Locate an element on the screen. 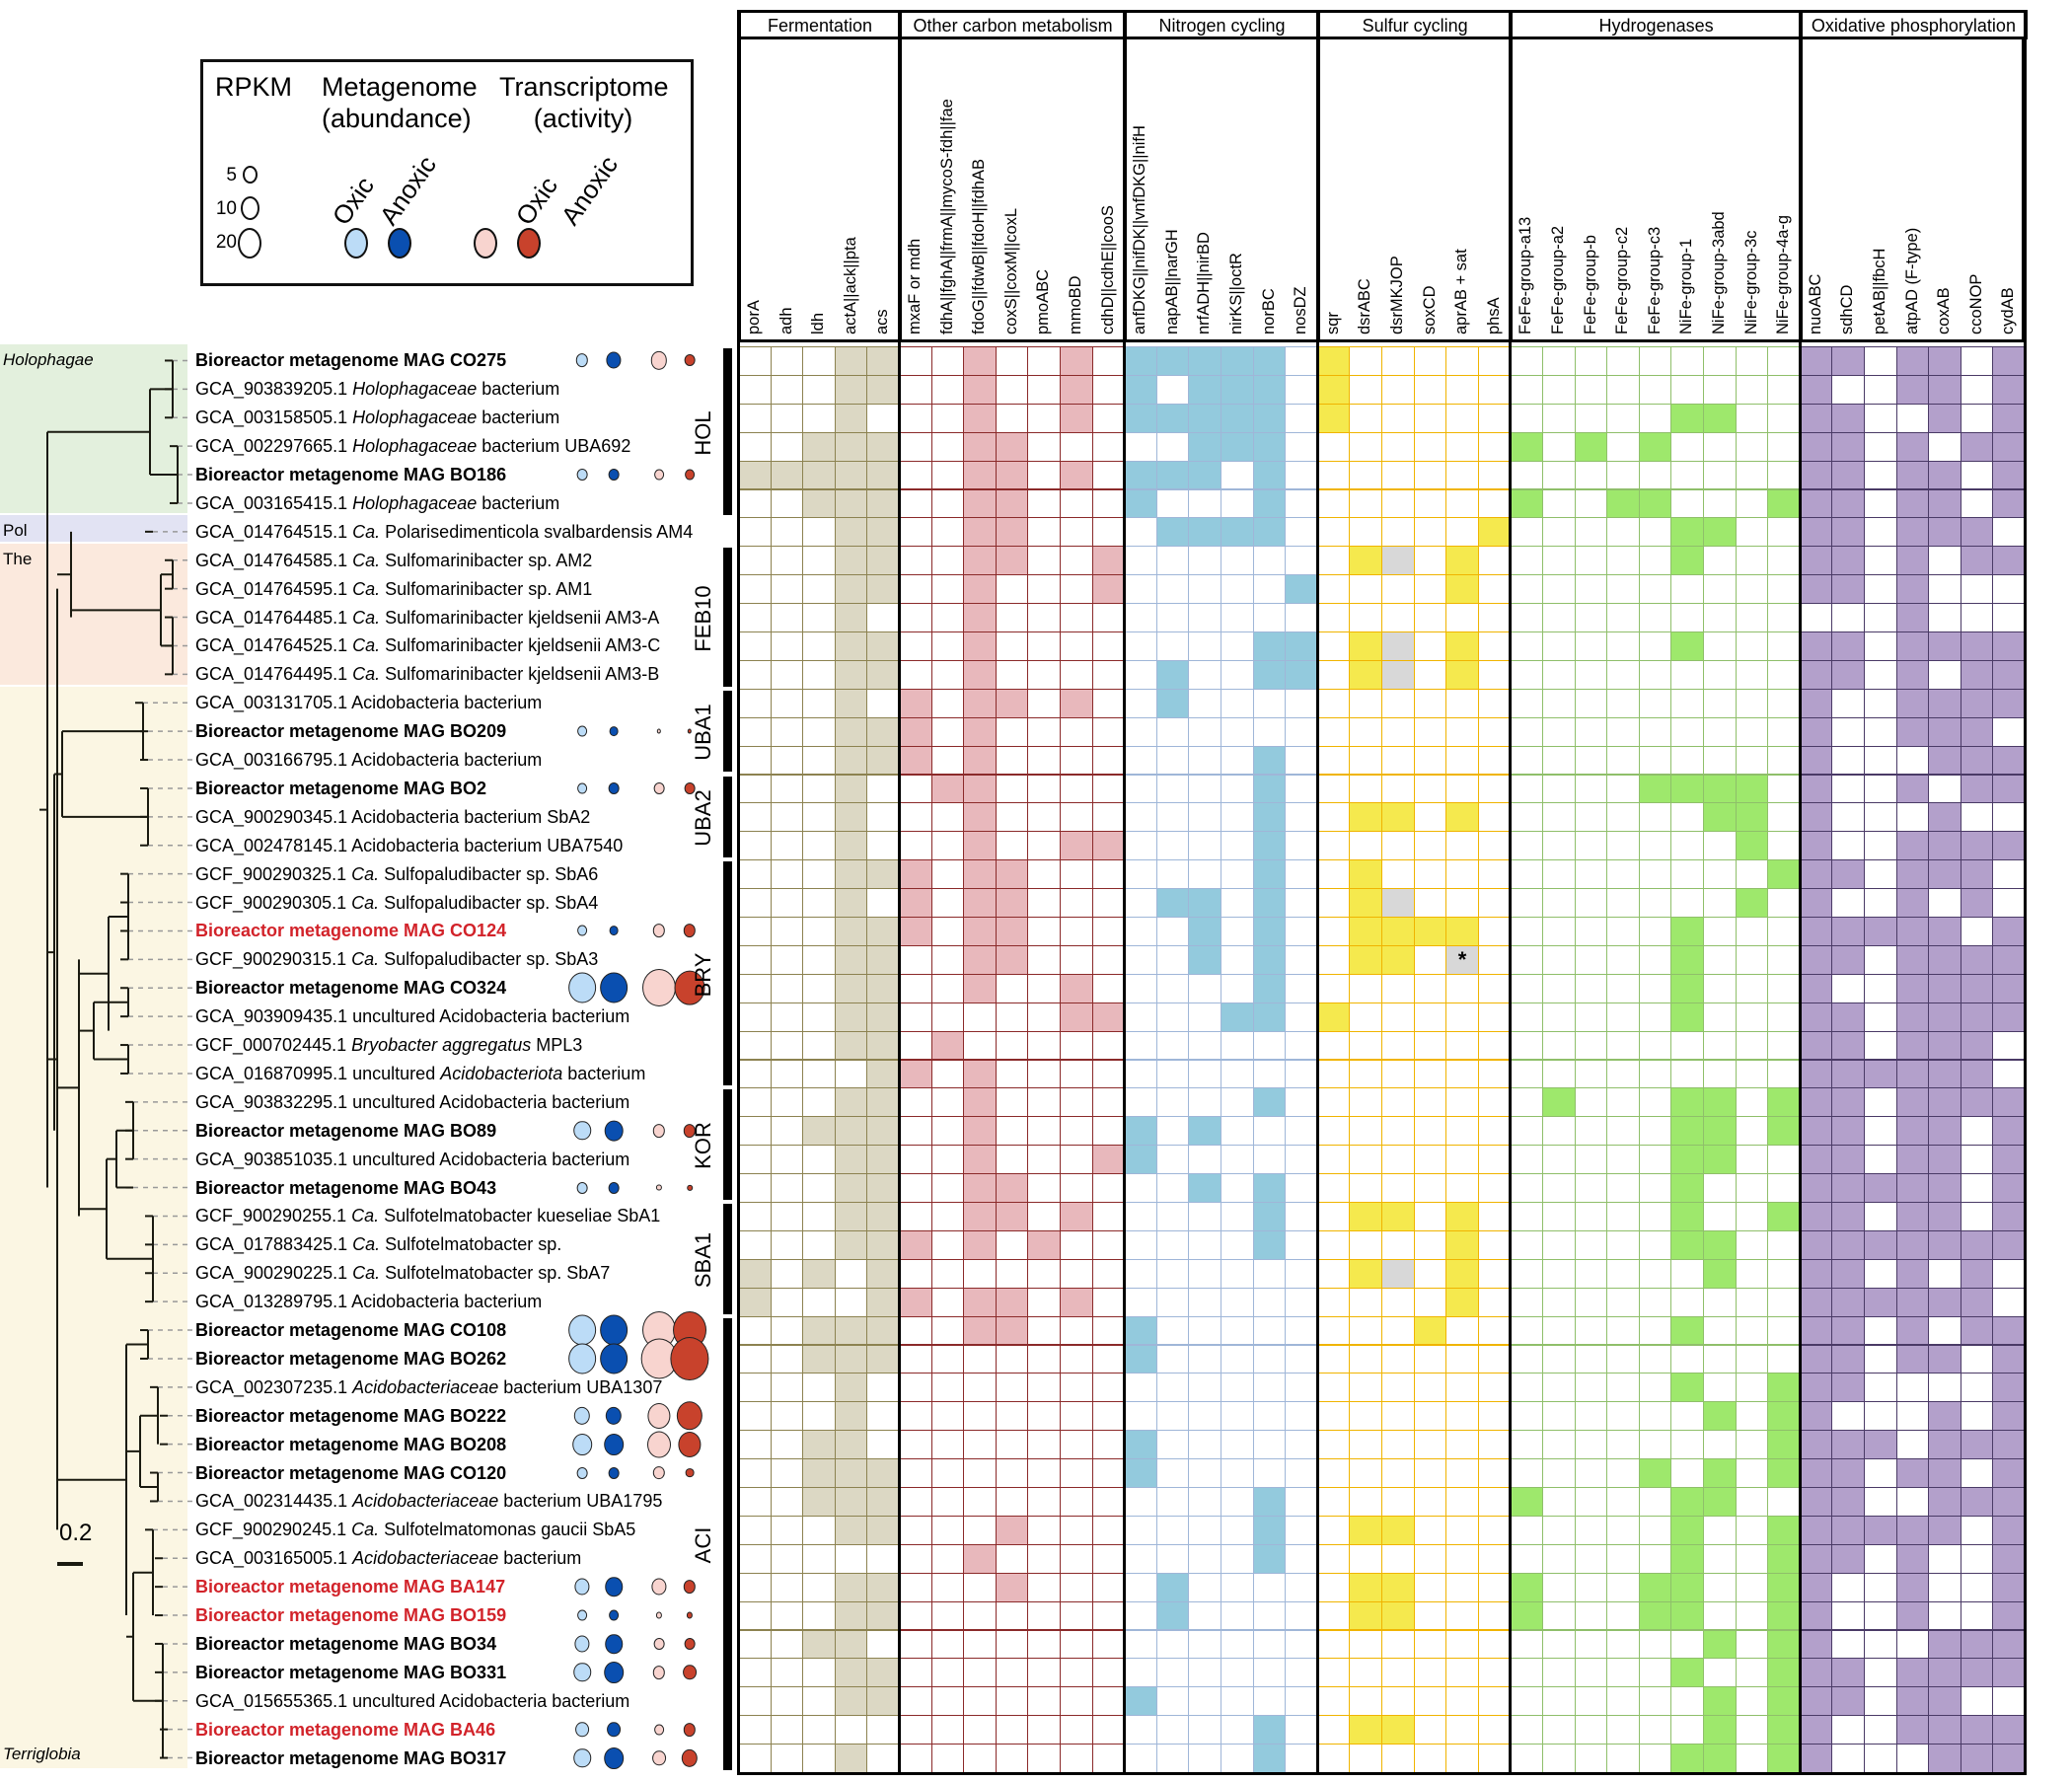 This screenshot has width=2072, height=1782. taxon-label: Bioreactor metagenome MAG BO262 is located at coordinates (351, 1359).